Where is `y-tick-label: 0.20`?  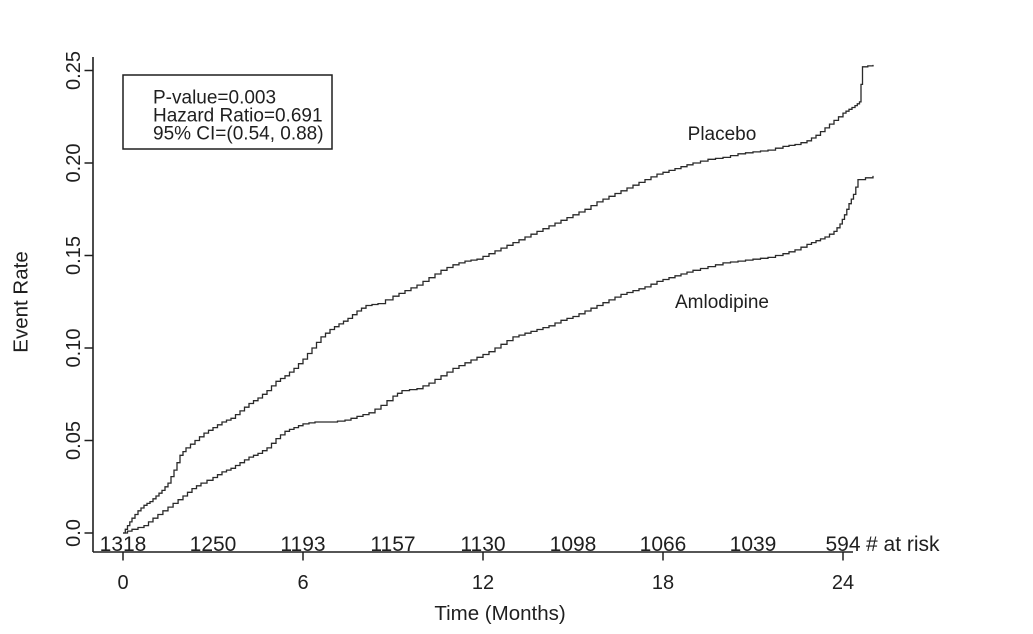 y-tick-label: 0.20 is located at coordinates (74, 163).